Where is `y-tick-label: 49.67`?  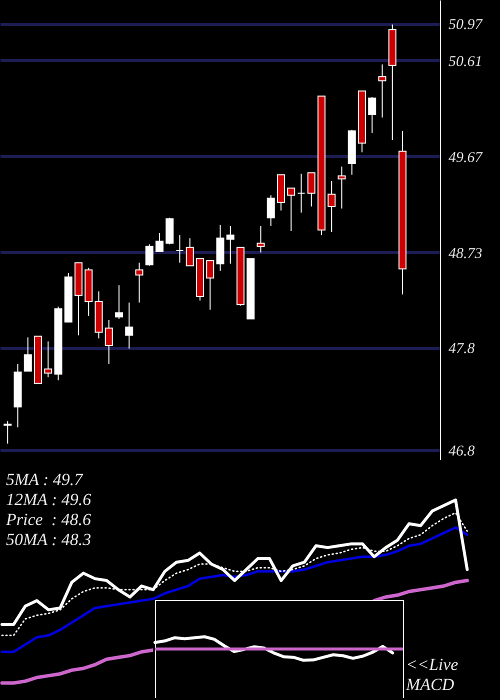
y-tick-label: 49.67 is located at coordinates (466, 158).